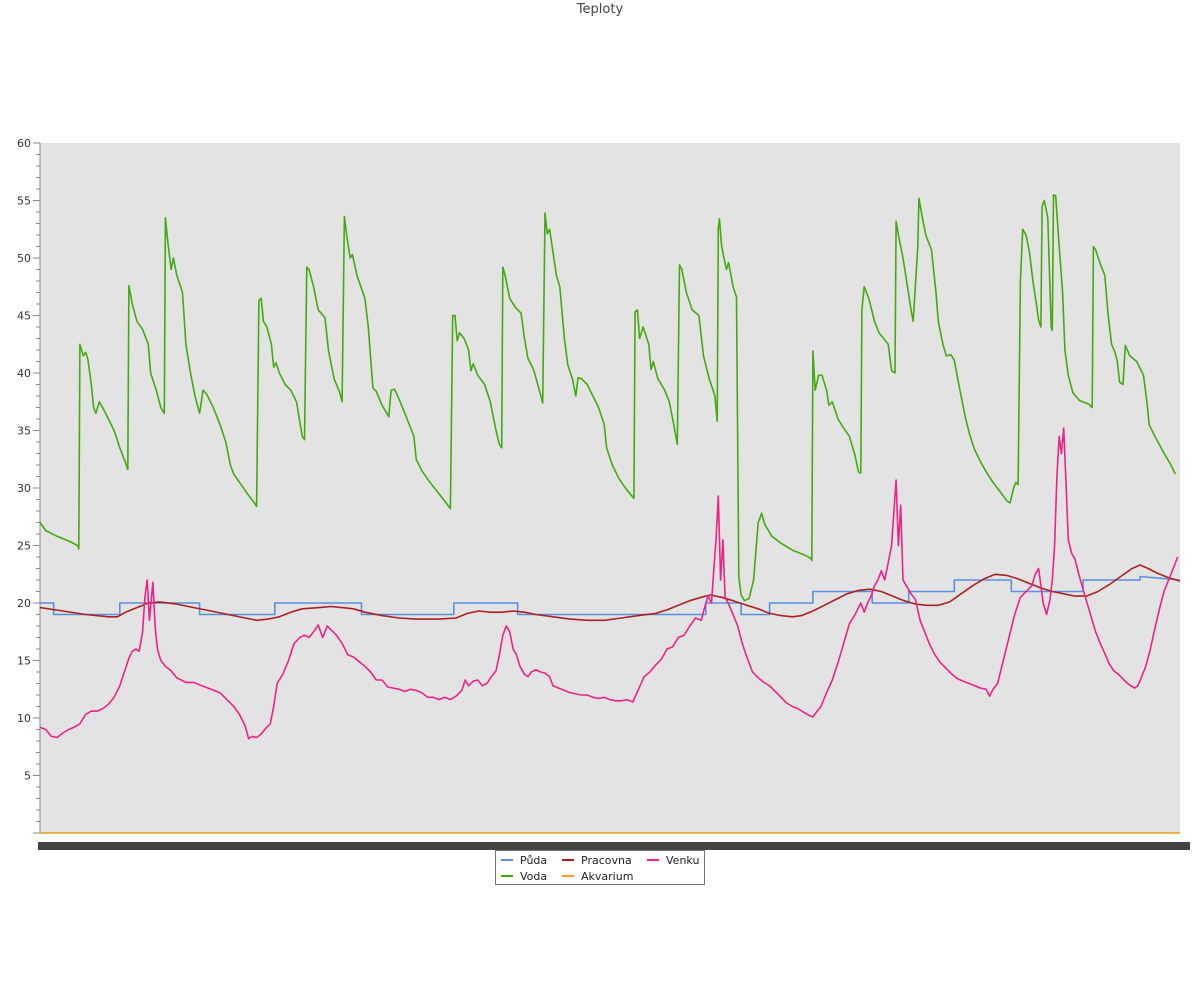 This screenshot has height=1000, width=1200. Describe the element at coordinates (24, 431) in the screenshot. I see `y-tick-label: 35` at that location.